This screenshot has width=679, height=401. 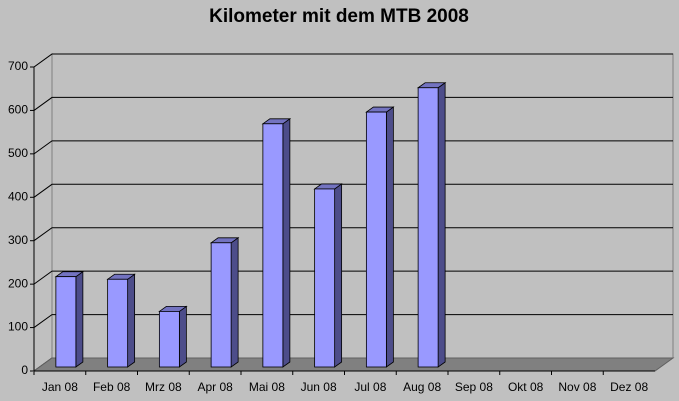 I want to click on y-tick-label: 0, so click(x=24, y=370).